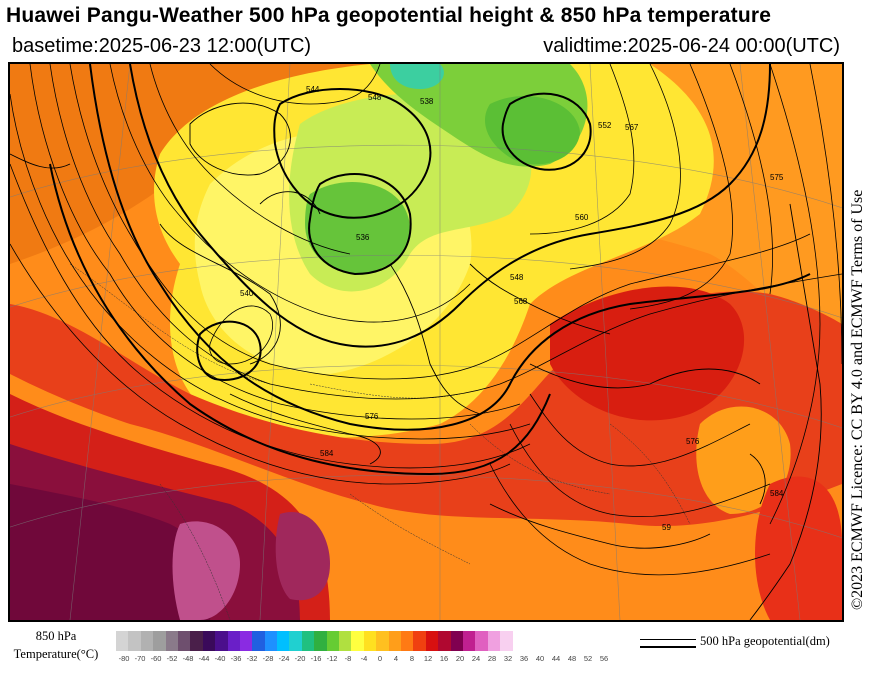 The width and height of the screenshot is (870, 680). What do you see at coordinates (508, 658) in the screenshot?
I see `colorbar-tick-label: 32` at bounding box center [508, 658].